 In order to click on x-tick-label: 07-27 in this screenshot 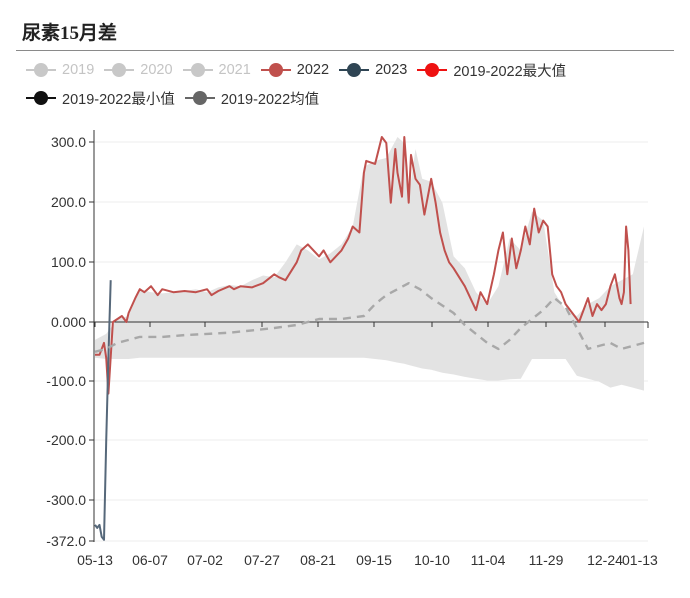, I will do `click(262, 560)`.